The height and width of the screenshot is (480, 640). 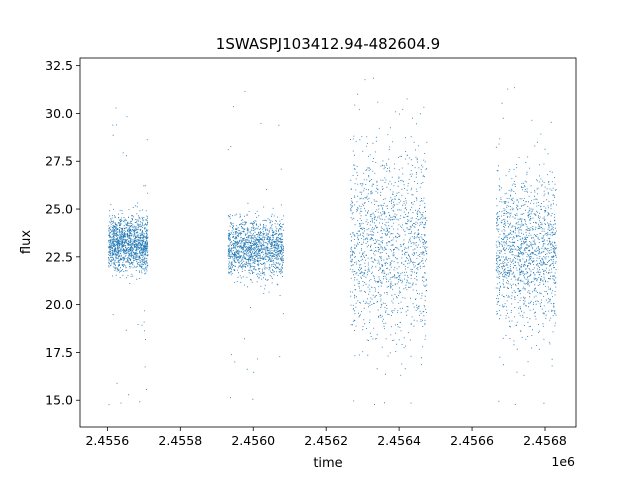 What do you see at coordinates (472, 440) in the screenshot?
I see `x-tick-label: 2.4566` at bounding box center [472, 440].